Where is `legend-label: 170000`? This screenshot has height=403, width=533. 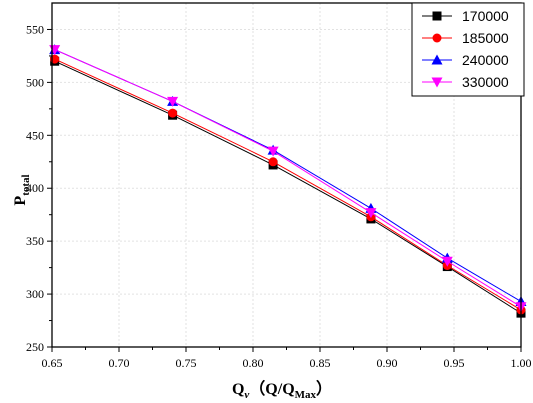 legend-label: 170000 is located at coordinates (485, 16).